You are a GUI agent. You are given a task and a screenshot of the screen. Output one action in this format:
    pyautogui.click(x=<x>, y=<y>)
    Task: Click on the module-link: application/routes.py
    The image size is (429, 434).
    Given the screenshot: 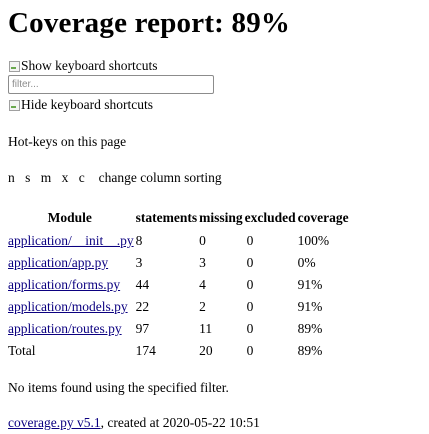 What is the action you would take?
    pyautogui.click(x=65, y=328)
    